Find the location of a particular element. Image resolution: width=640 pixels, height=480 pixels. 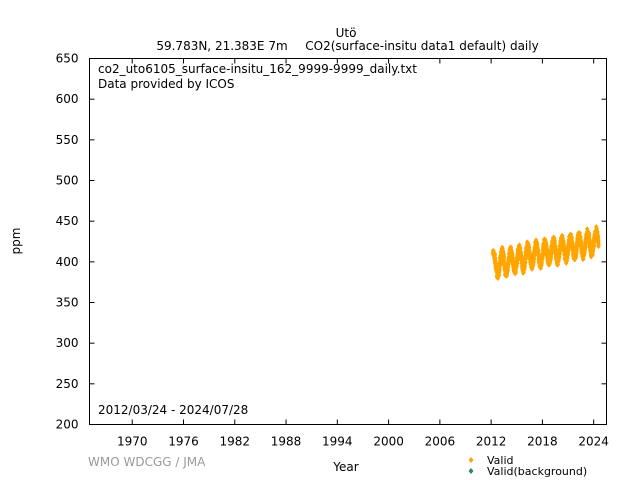

y-tick-label: 250 is located at coordinates (67, 384).